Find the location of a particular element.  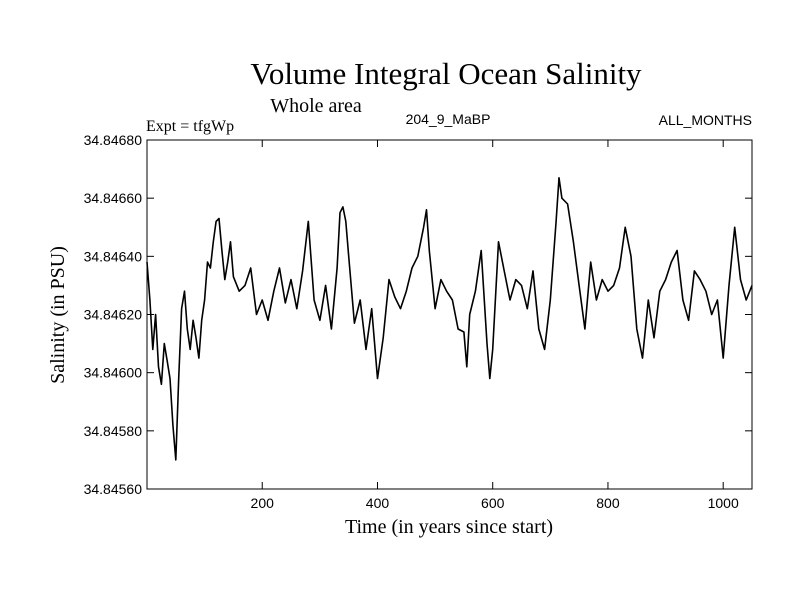

y-axis-label: Salinity (in PSU) is located at coordinates (58, 315).